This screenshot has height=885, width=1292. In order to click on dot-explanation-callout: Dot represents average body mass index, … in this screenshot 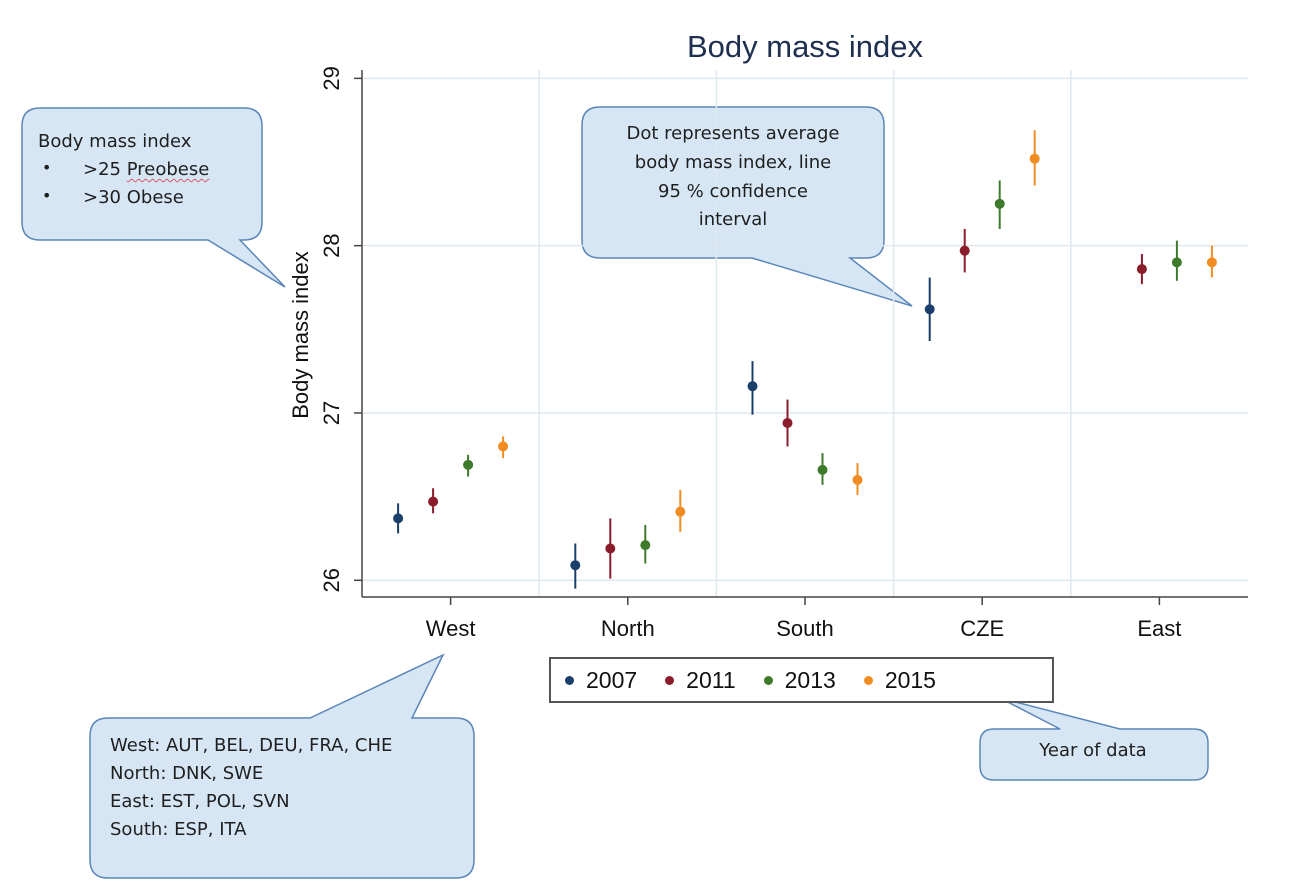, I will do `click(733, 177)`.